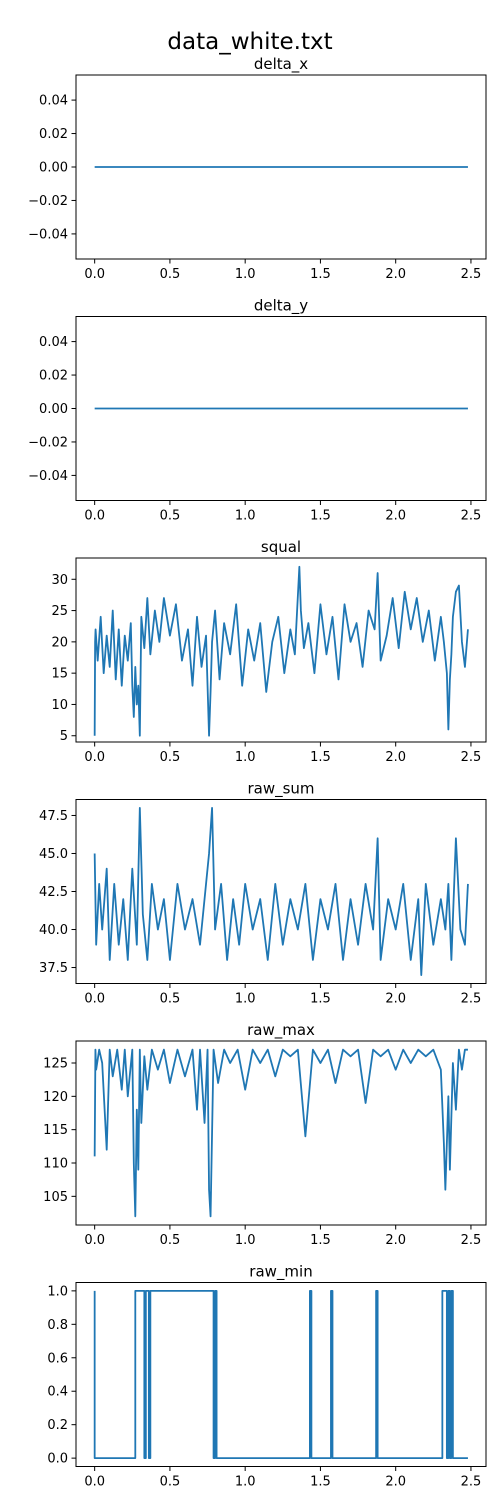 The image size is (500, 1500). Describe the element at coordinates (55, 1064) in the screenshot. I see `y-tick-label: 125` at that location.